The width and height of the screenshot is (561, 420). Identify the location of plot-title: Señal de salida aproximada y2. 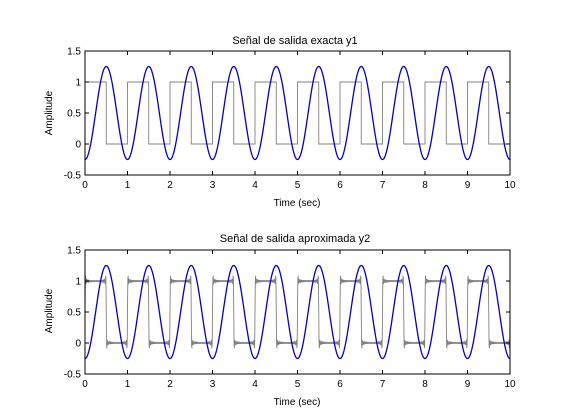
(295, 239).